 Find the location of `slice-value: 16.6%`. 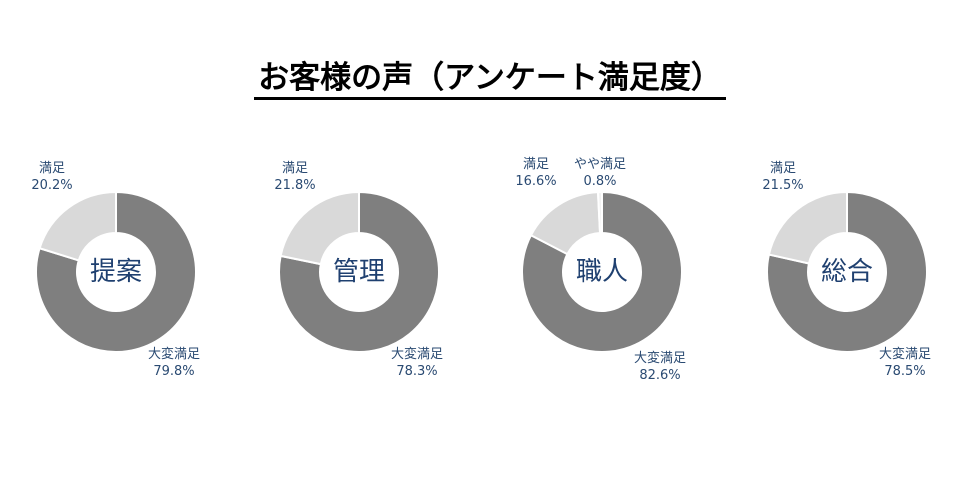

slice-value: 16.6% is located at coordinates (535, 181).